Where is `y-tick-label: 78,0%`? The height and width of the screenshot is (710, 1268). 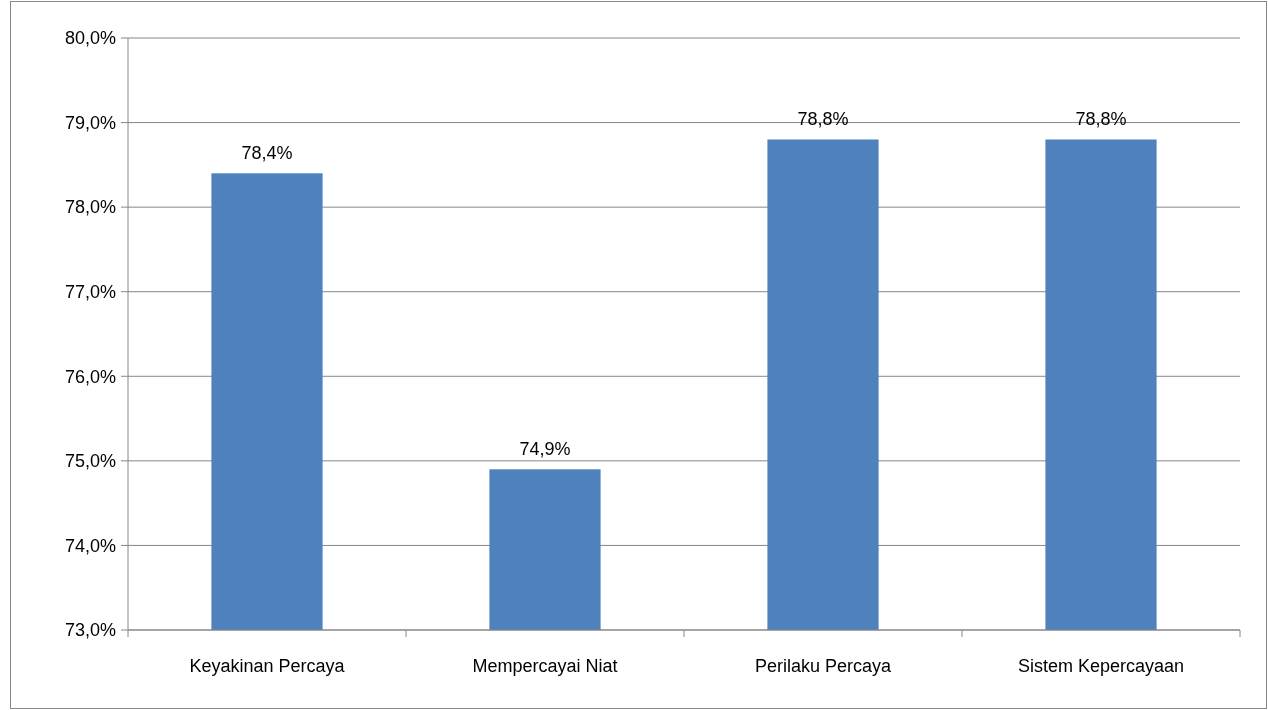 y-tick-label: 78,0% is located at coordinates (90, 207).